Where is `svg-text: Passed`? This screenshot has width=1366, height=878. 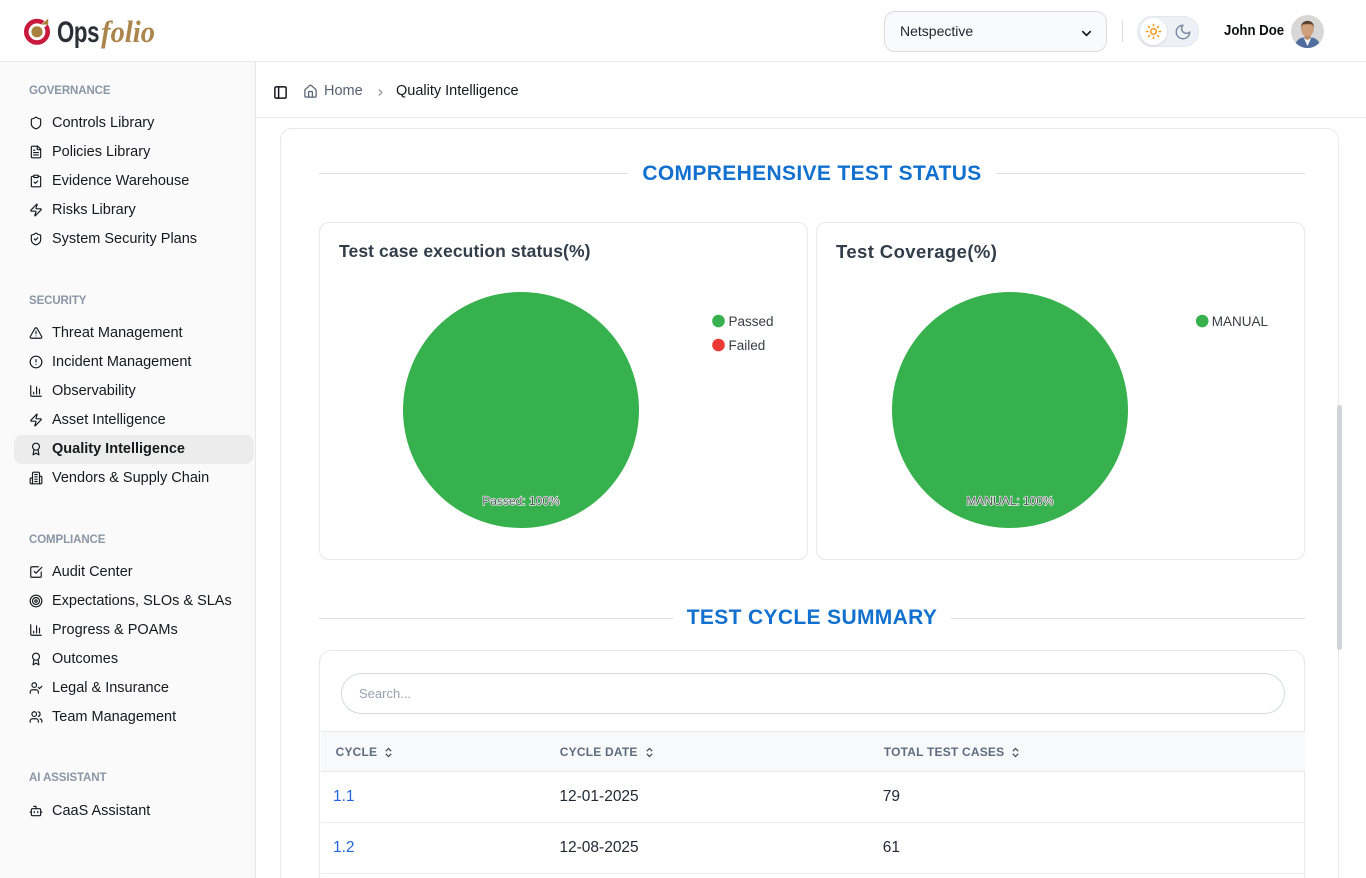 svg-text: Passed is located at coordinates (751, 321).